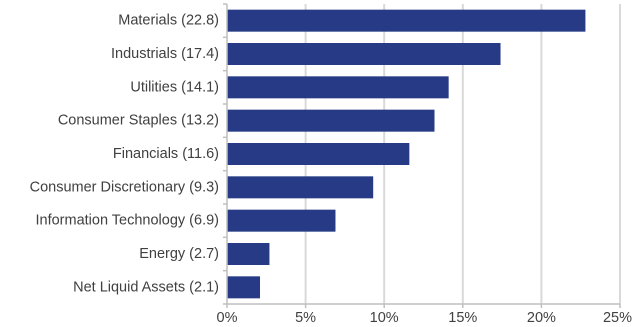  What do you see at coordinates (166, 154) in the screenshot?
I see `category-label: Financials (11.6)` at bounding box center [166, 154].